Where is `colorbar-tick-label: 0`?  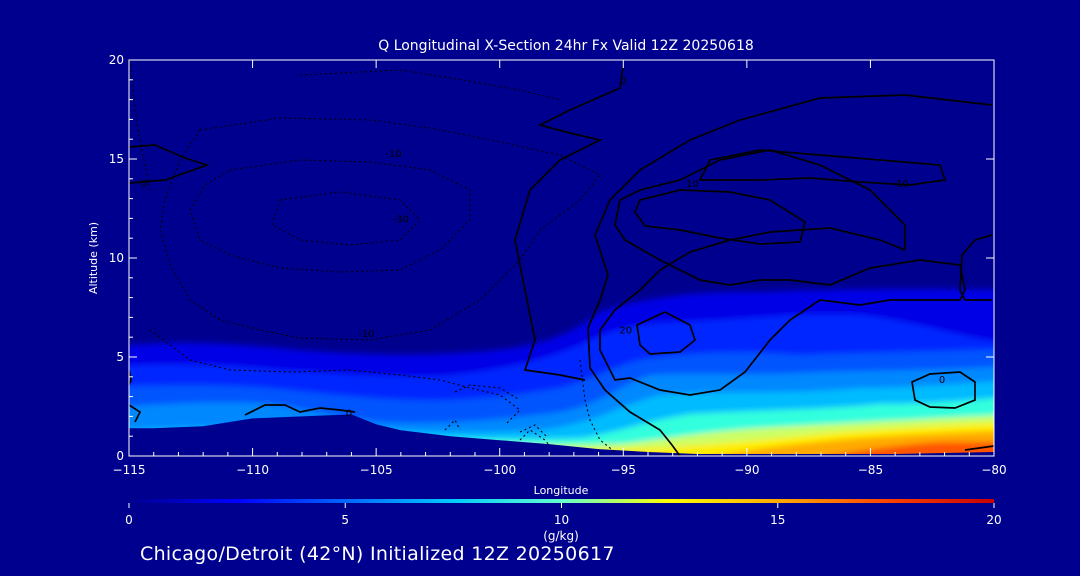 colorbar-tick-label: 0 is located at coordinates (129, 520).